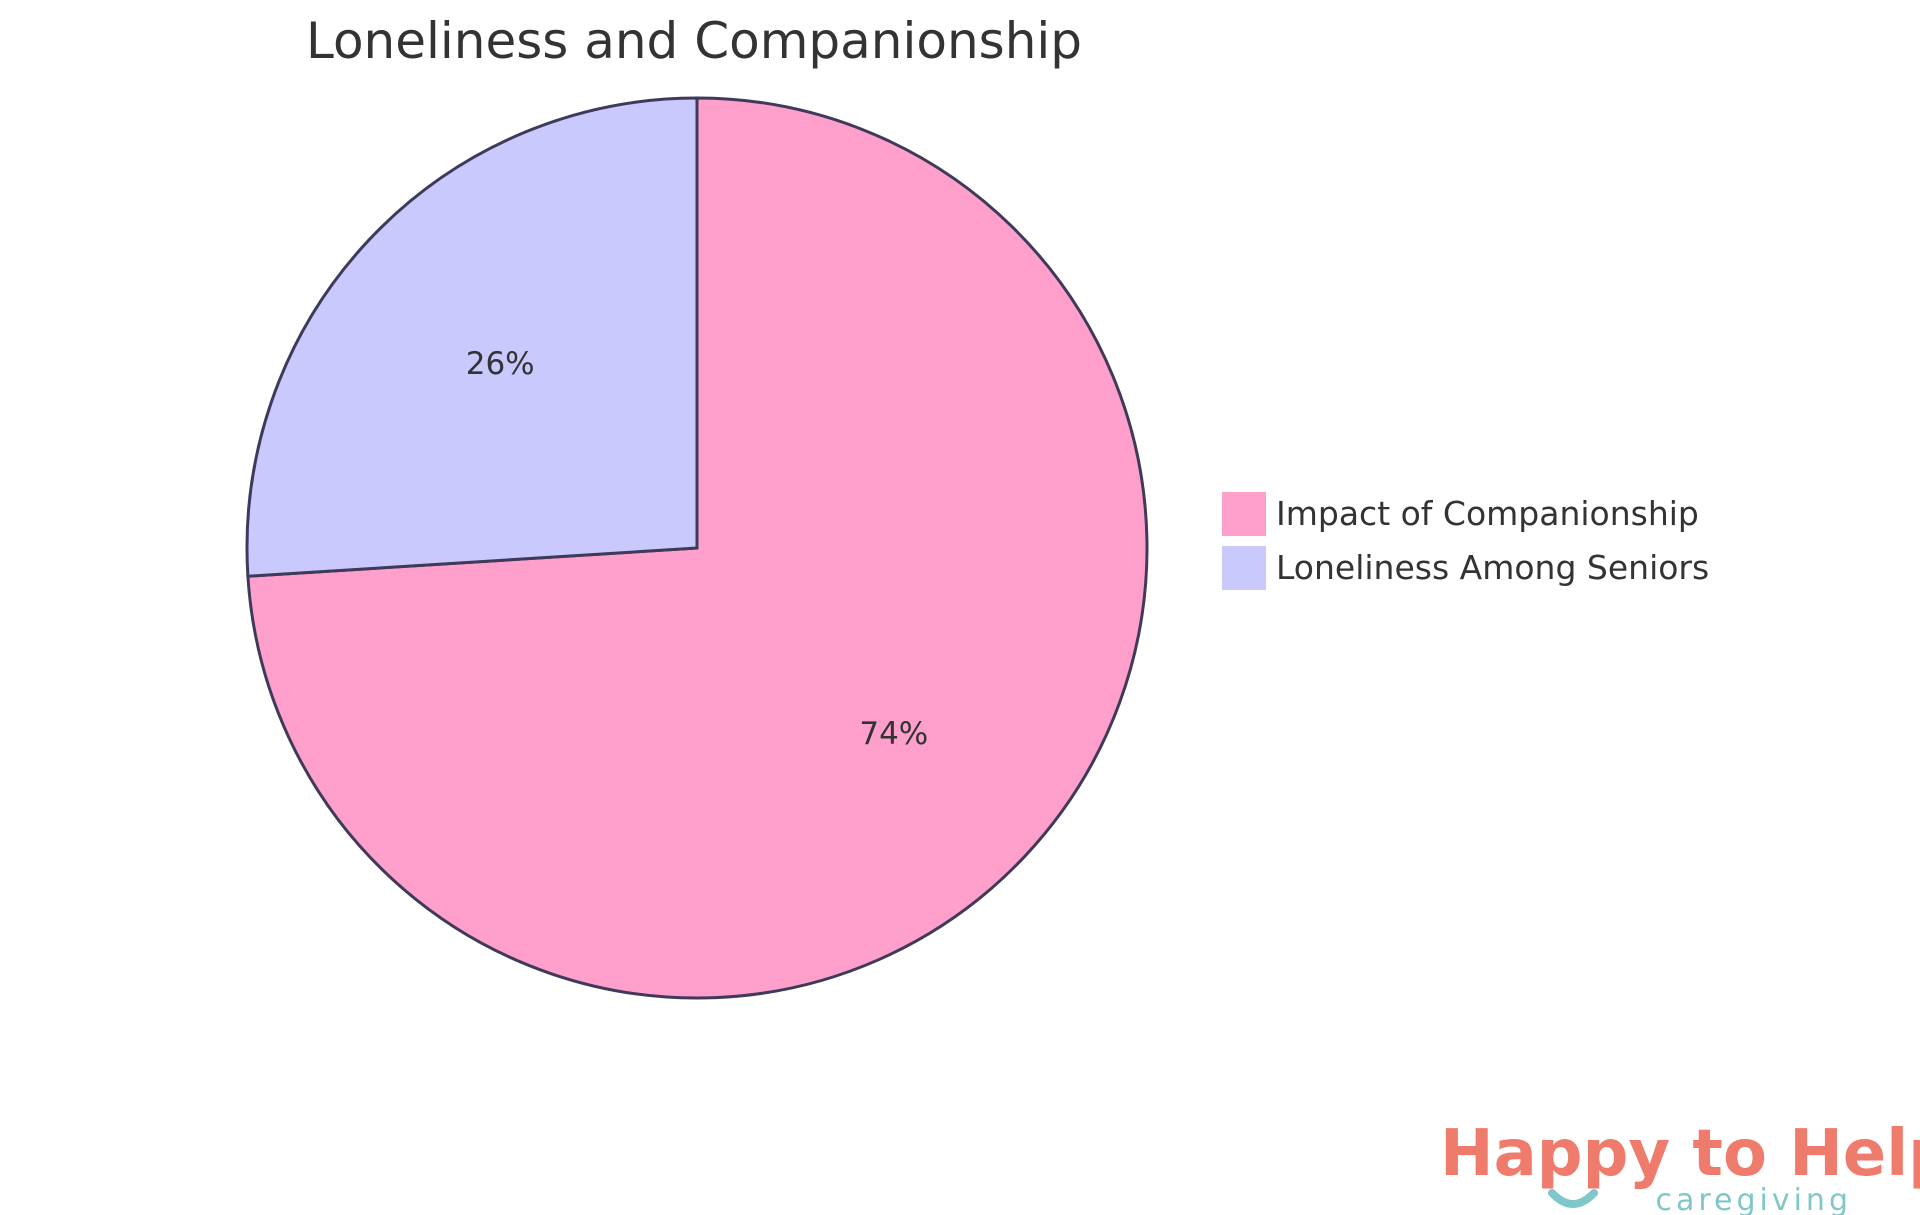 The width and height of the screenshot is (1920, 1215). What do you see at coordinates (1753, 1199) in the screenshot?
I see `logo-tagline: caregiving` at bounding box center [1753, 1199].